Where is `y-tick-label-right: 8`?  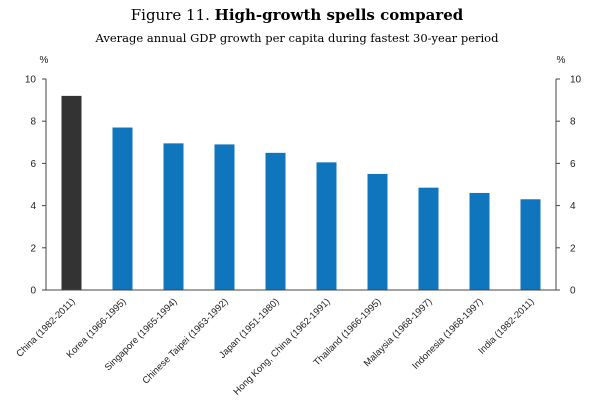
y-tick-label-right: 8 is located at coordinates (573, 122).